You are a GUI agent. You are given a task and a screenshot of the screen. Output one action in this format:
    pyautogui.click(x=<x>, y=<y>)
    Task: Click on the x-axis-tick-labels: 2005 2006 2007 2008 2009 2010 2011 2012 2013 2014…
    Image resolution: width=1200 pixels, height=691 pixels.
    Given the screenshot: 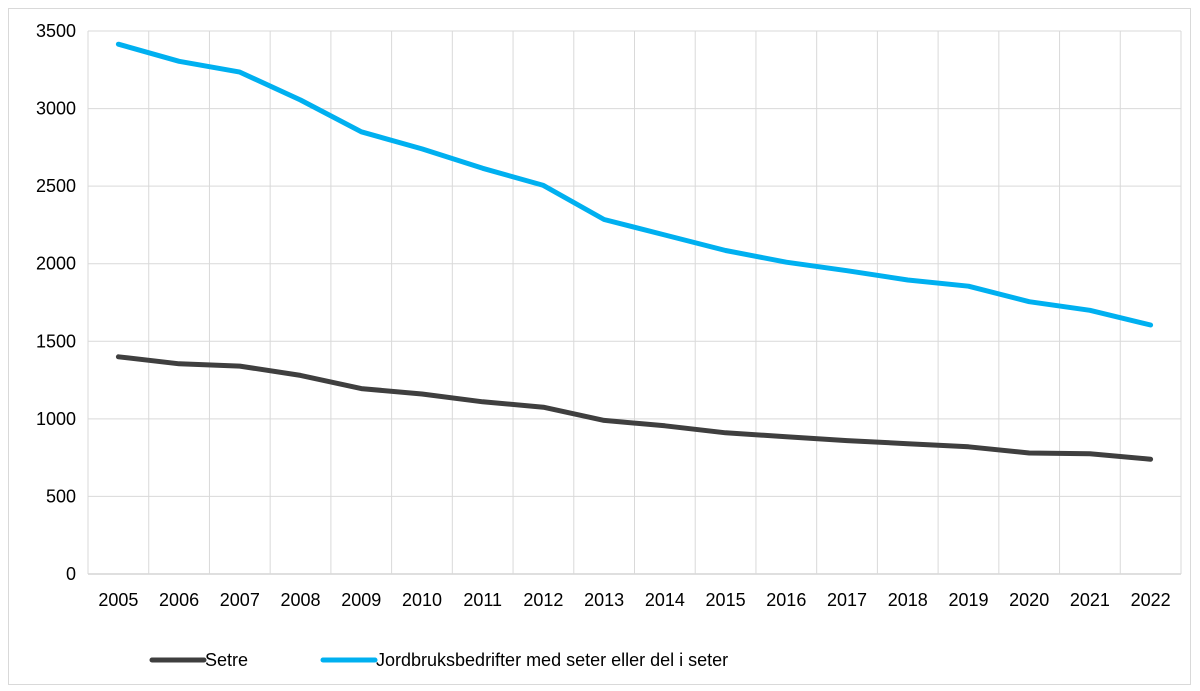 What is the action you would take?
    pyautogui.click(x=634, y=600)
    